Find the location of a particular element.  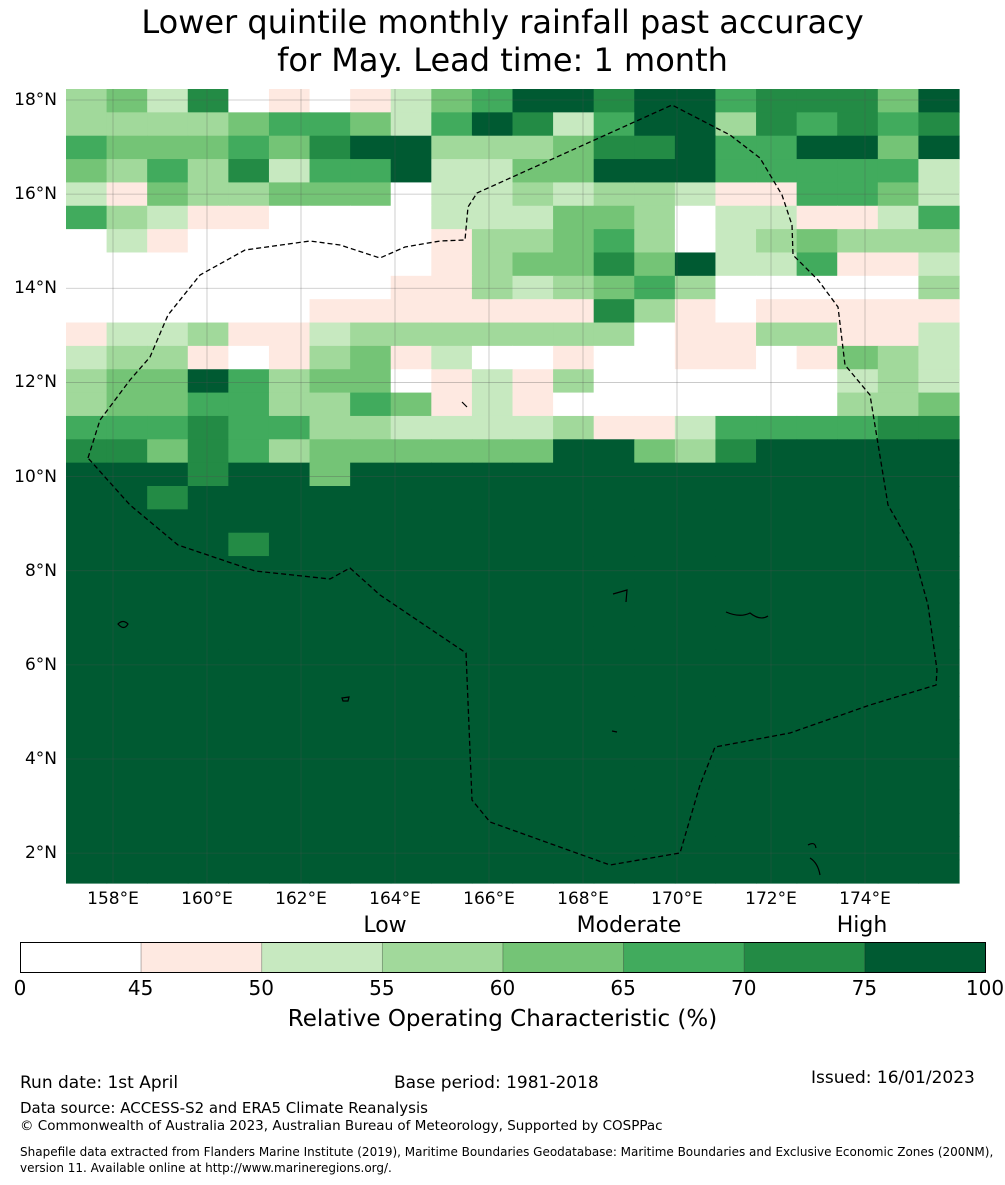

latitude-label: 2°N is located at coordinates (40, 853).